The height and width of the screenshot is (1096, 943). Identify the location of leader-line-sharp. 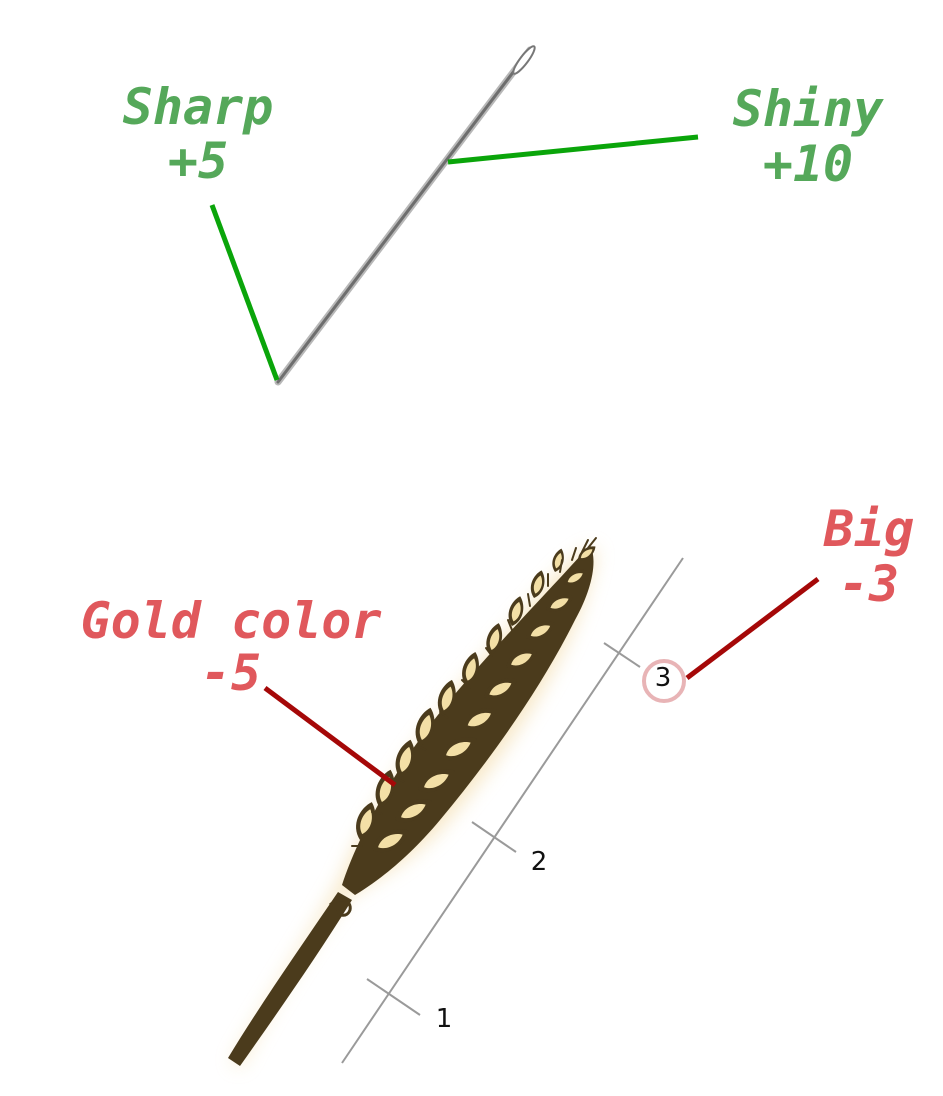
(244, 292).